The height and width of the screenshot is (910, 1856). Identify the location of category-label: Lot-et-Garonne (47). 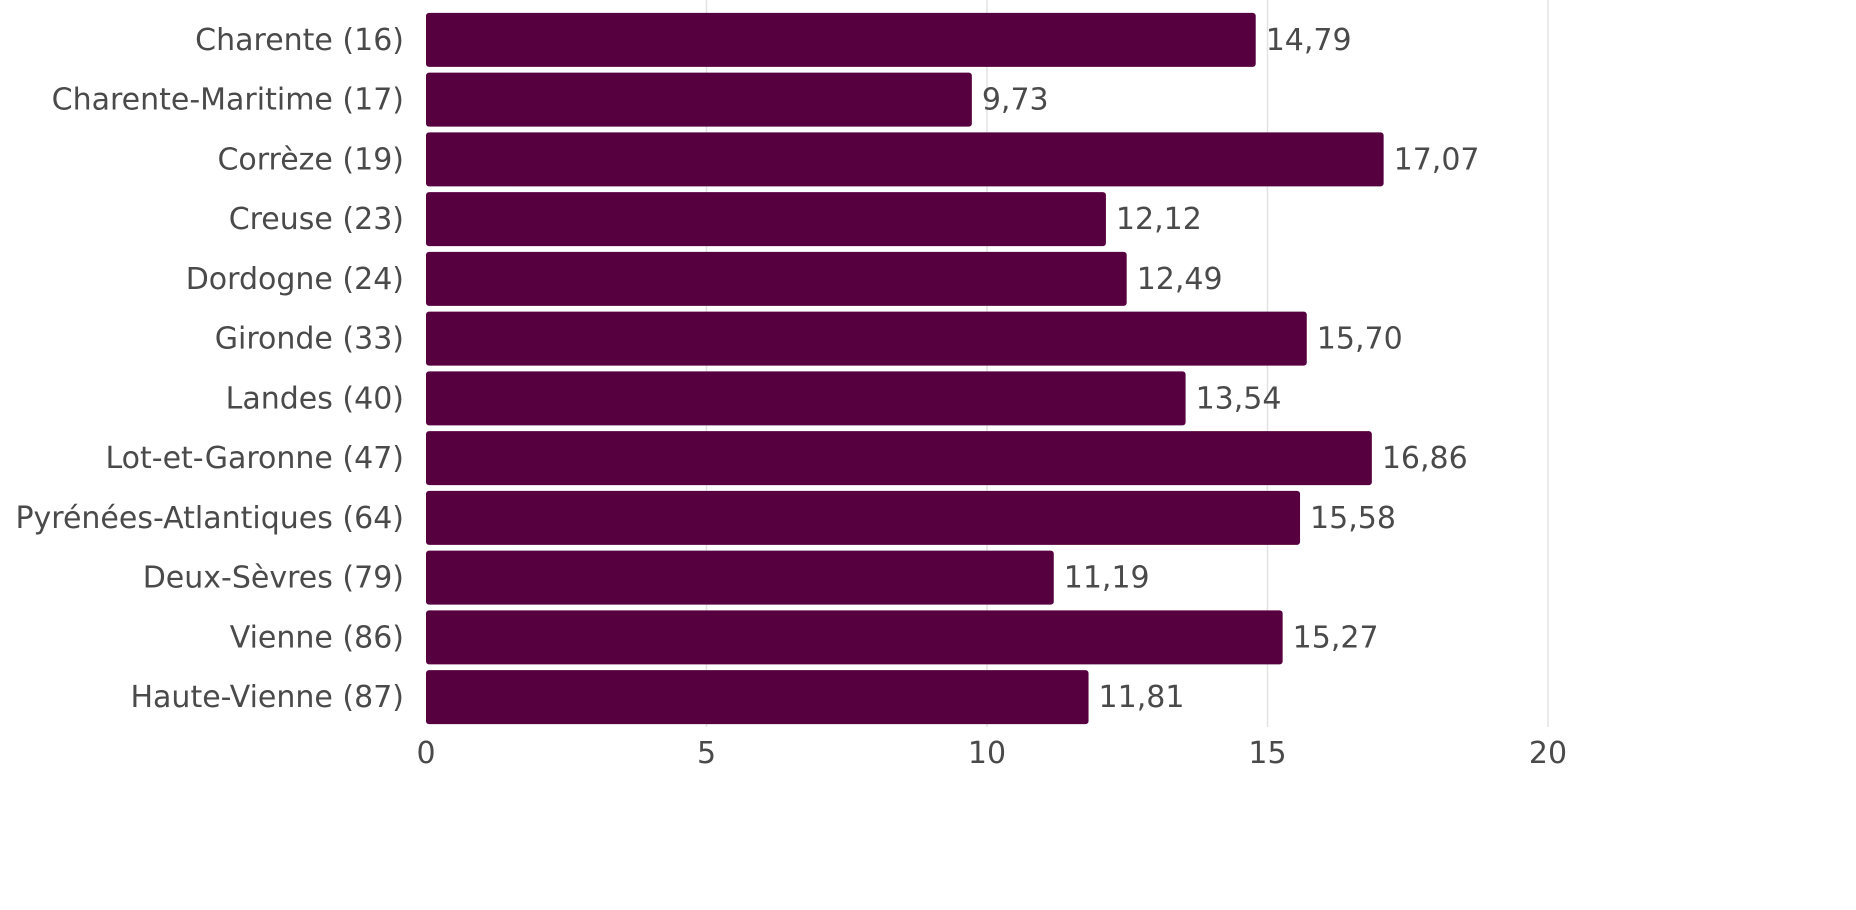
(254, 458).